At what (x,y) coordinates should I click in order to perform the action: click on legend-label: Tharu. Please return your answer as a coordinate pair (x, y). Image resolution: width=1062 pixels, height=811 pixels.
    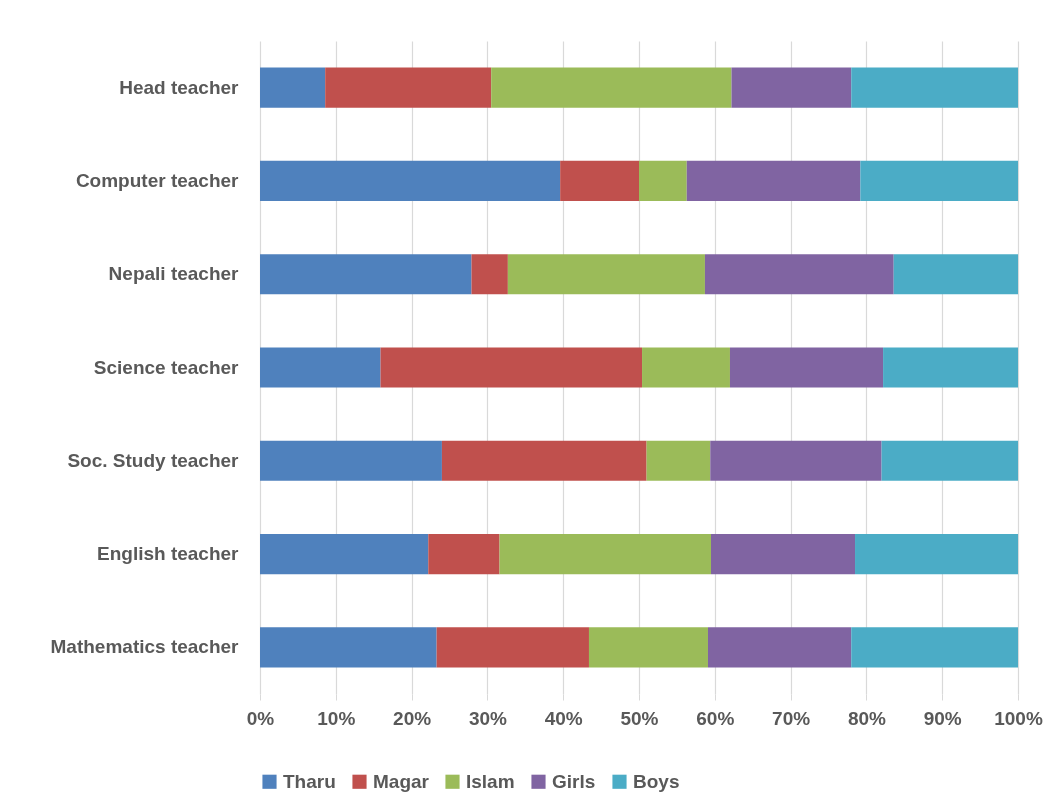
    Looking at the image, I should click on (309, 781).